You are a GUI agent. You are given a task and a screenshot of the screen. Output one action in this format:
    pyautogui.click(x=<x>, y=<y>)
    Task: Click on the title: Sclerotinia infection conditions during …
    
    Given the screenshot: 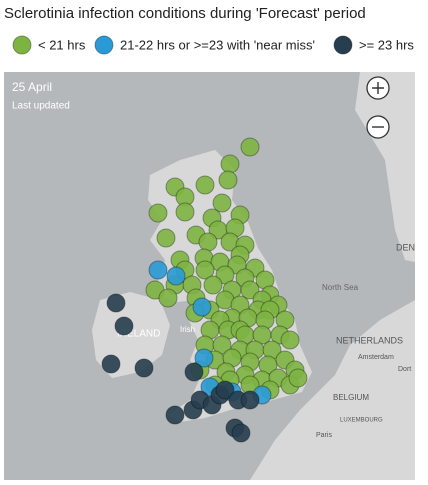 What is the action you would take?
    pyautogui.click(x=185, y=13)
    